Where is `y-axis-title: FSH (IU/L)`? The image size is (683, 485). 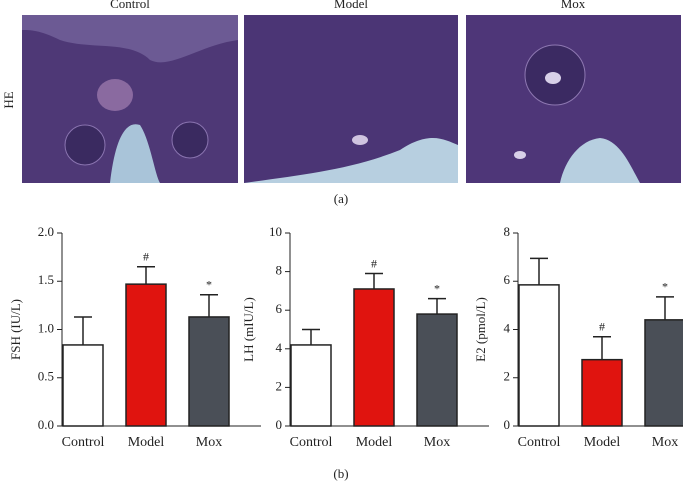
y-axis-title: FSH (IU/L) is located at coordinates (15, 329).